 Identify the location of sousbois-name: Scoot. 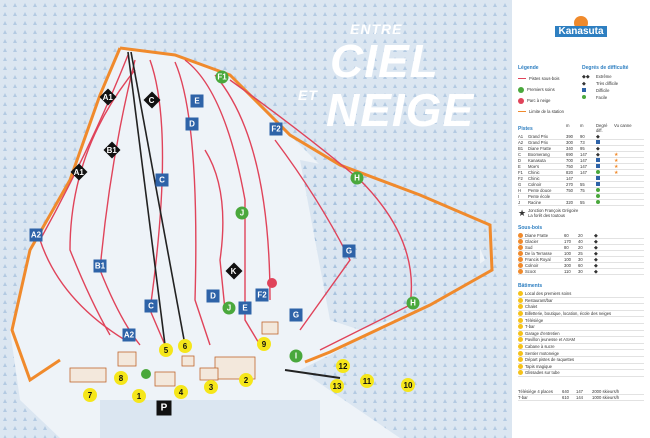
(530, 271).